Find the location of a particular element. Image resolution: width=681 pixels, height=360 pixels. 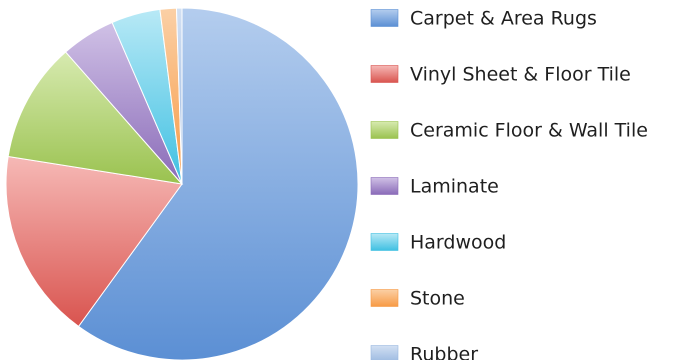

legend-item-laminate: Laminate is located at coordinates (434, 187).